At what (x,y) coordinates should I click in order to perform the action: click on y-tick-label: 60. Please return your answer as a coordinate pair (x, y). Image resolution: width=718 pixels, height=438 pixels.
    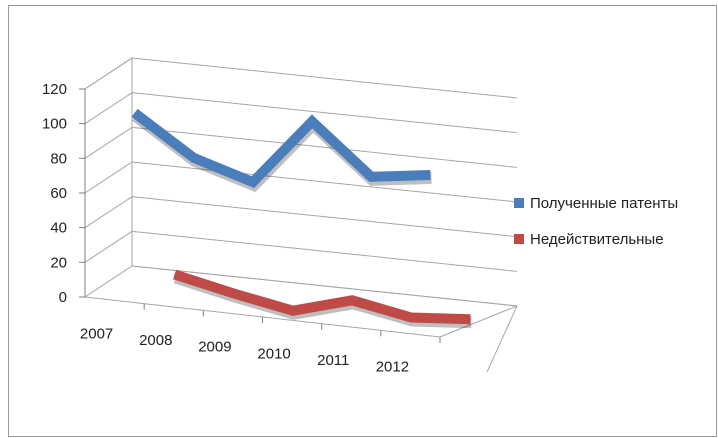
    Looking at the image, I should click on (58, 193).